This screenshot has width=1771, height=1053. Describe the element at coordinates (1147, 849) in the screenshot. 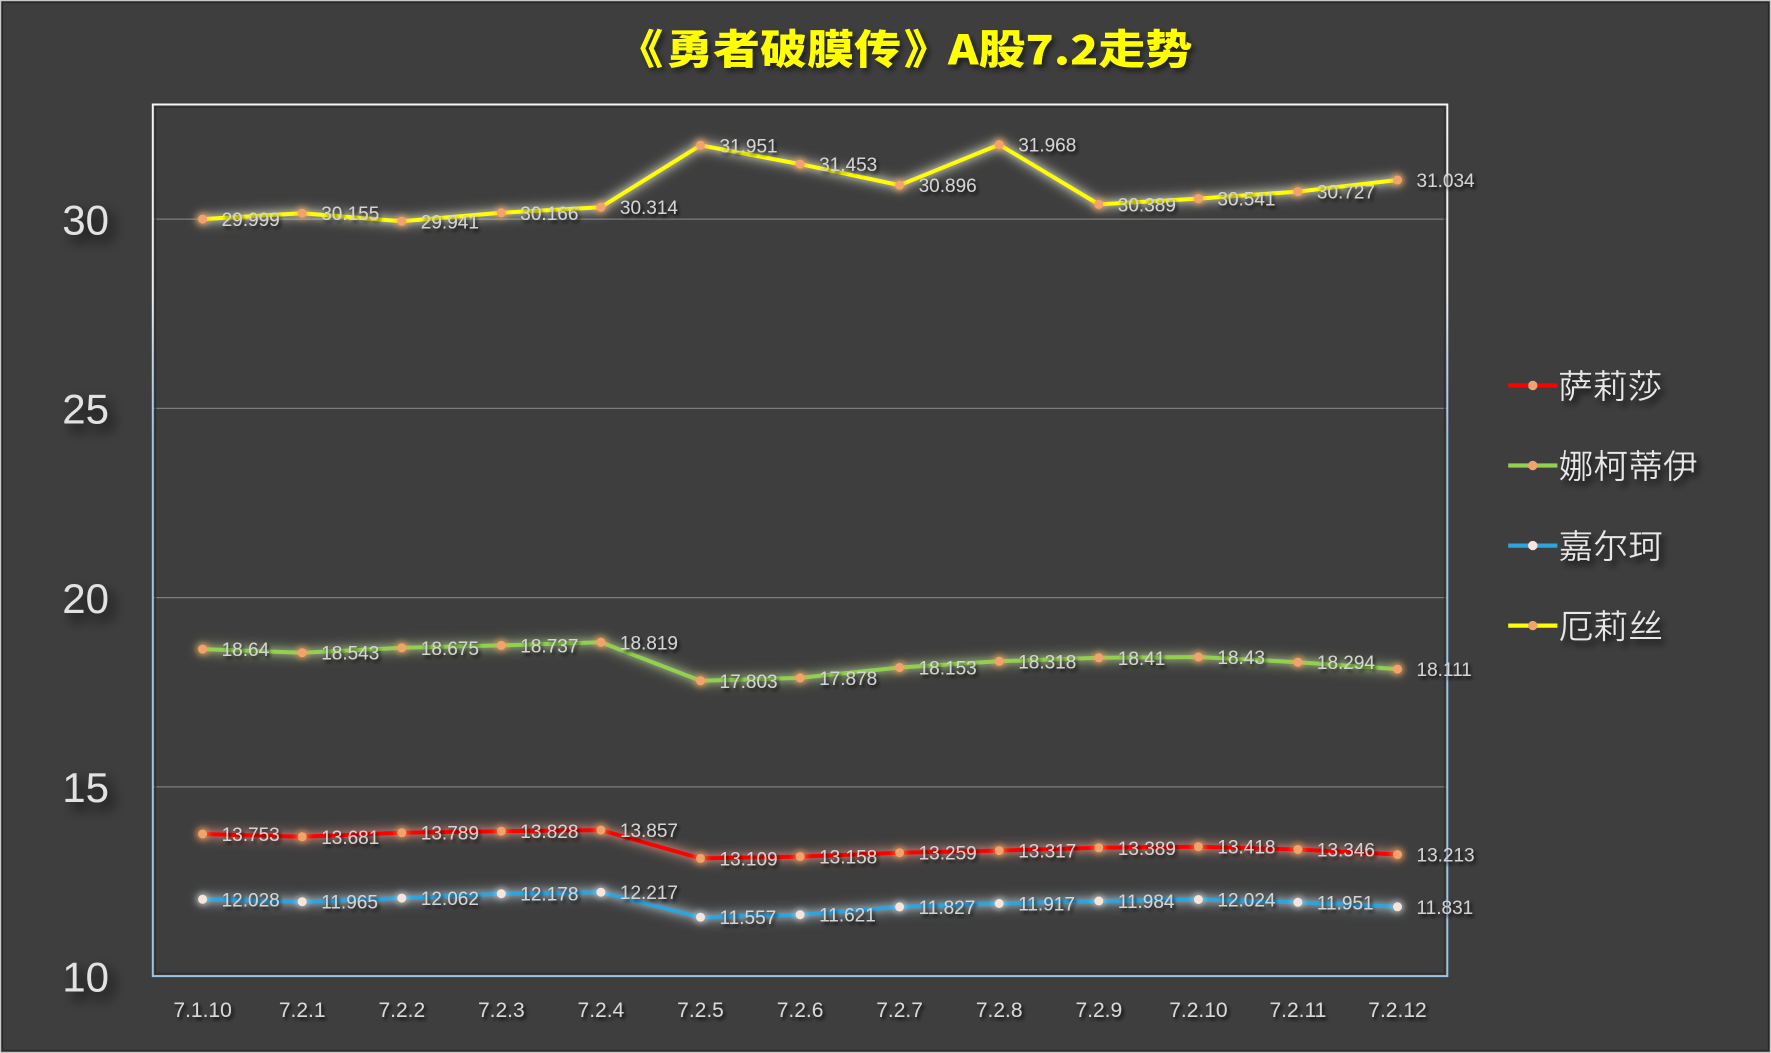

I see `svg-text: 13.389` at that location.